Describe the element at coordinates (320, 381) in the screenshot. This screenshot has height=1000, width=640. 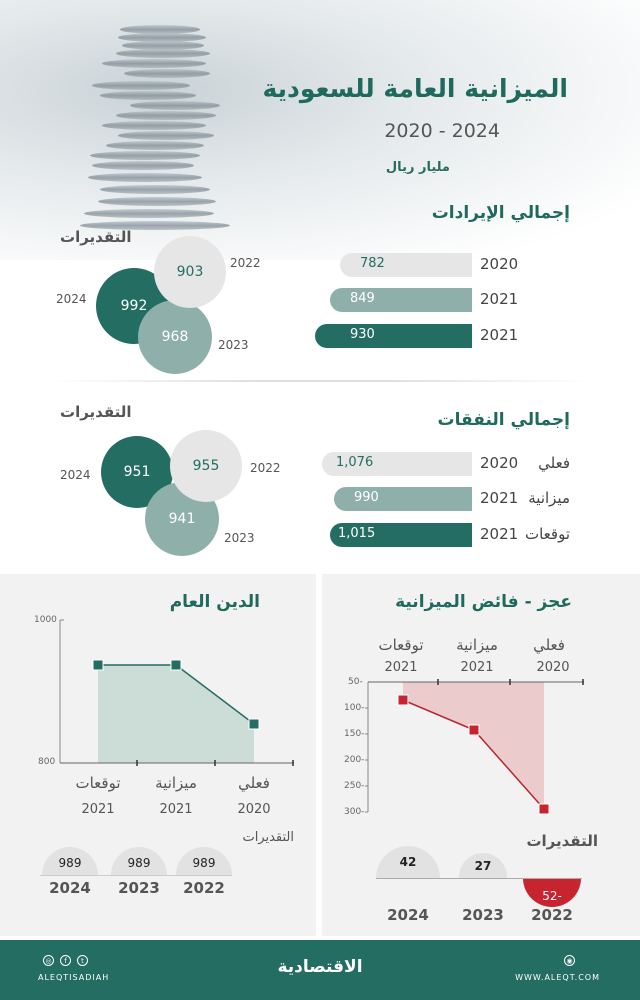
I see `section-divider` at that location.